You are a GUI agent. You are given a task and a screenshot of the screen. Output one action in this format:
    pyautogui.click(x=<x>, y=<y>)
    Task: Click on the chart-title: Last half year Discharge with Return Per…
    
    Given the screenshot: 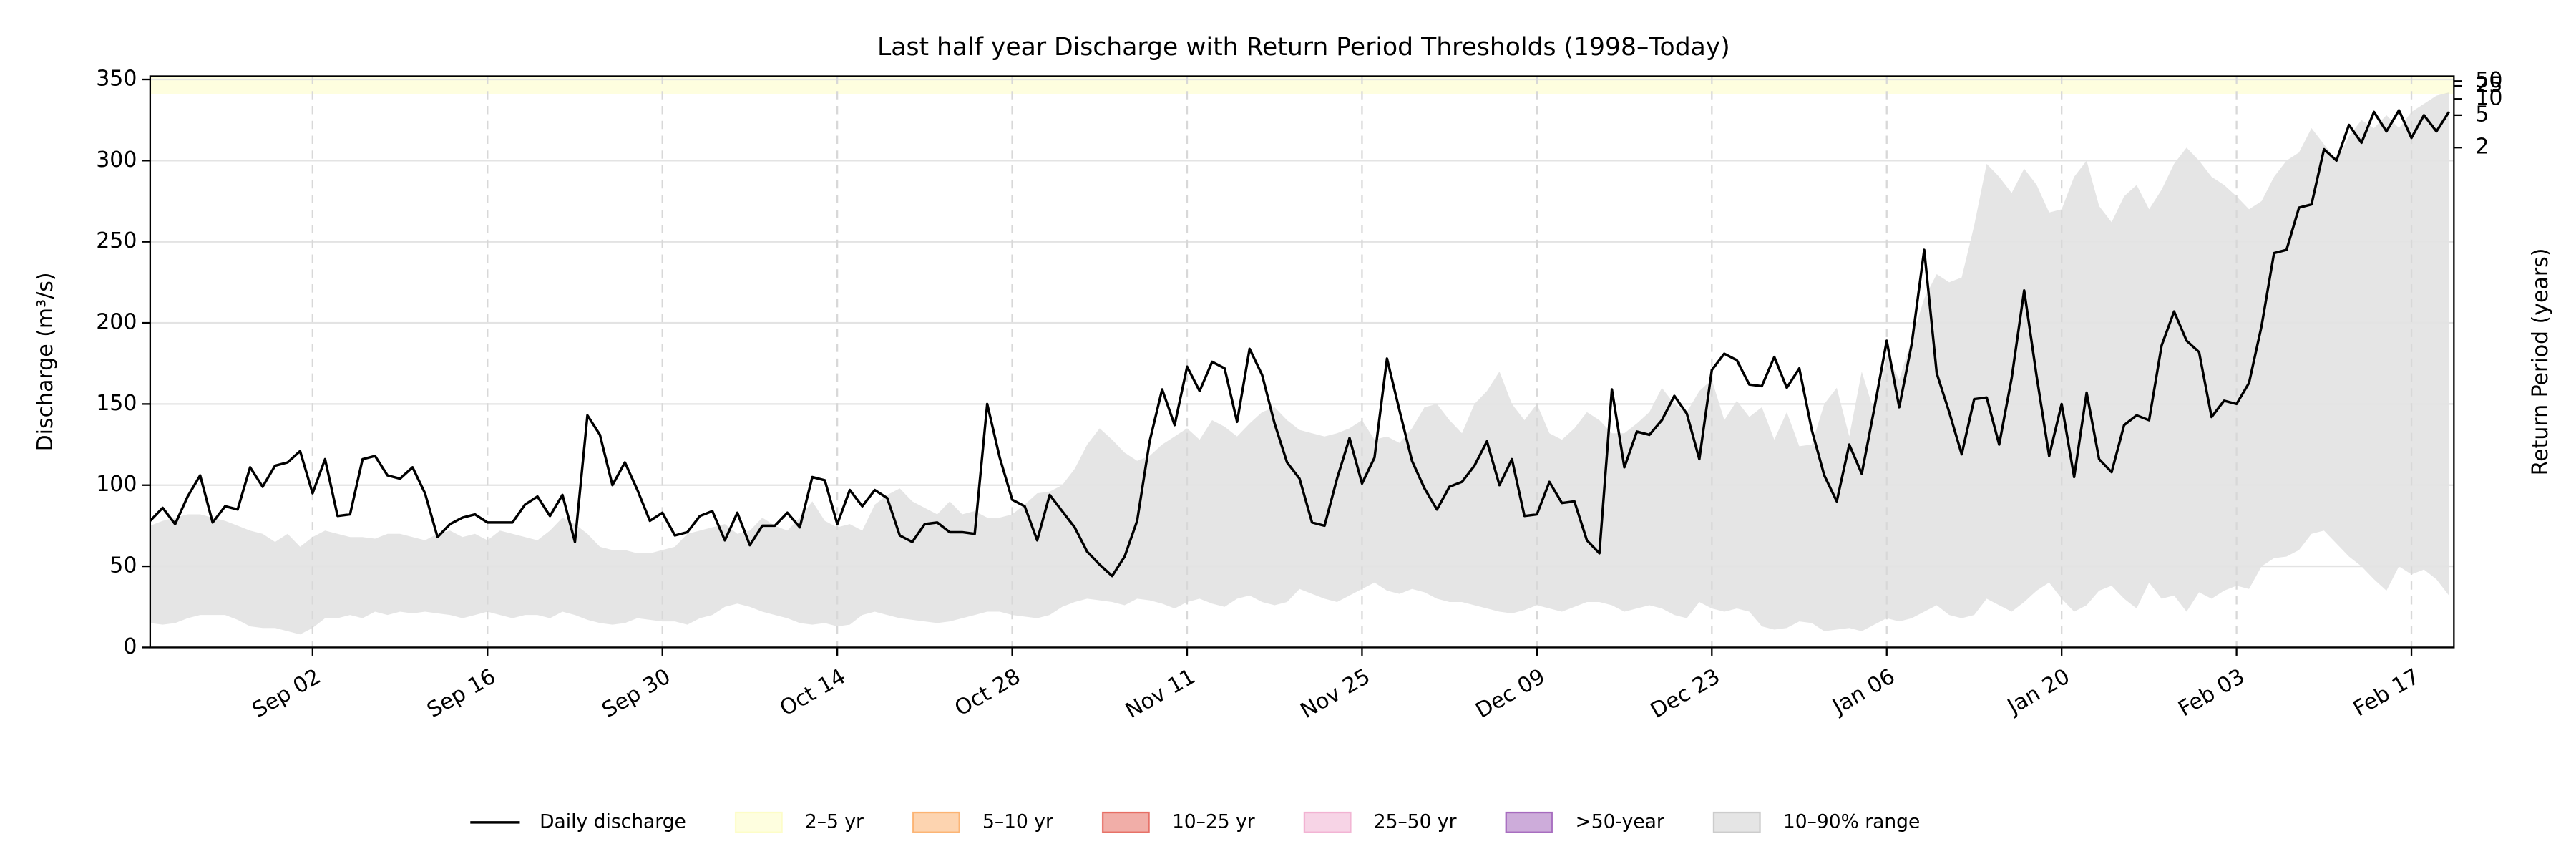 What is the action you would take?
    pyautogui.click(x=1303, y=48)
    